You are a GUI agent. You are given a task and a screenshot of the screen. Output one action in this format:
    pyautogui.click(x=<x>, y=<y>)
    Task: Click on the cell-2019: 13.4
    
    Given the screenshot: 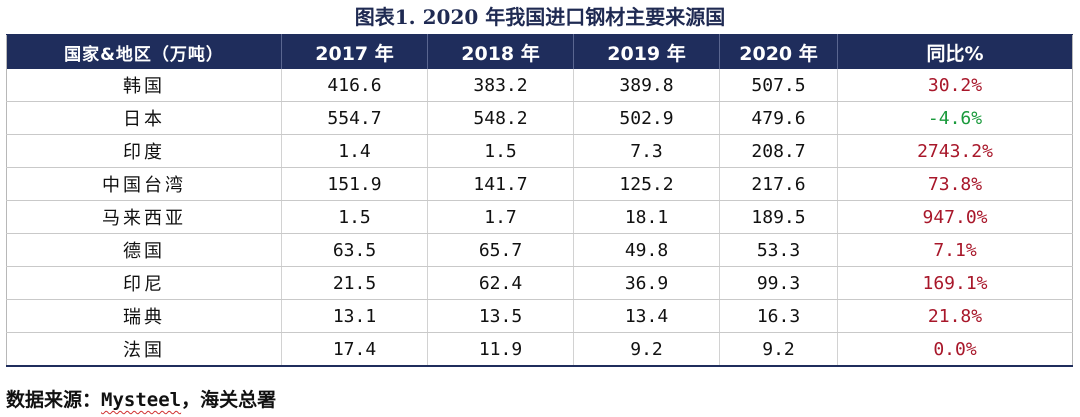 What is the action you would take?
    pyautogui.click(x=646, y=316)
    